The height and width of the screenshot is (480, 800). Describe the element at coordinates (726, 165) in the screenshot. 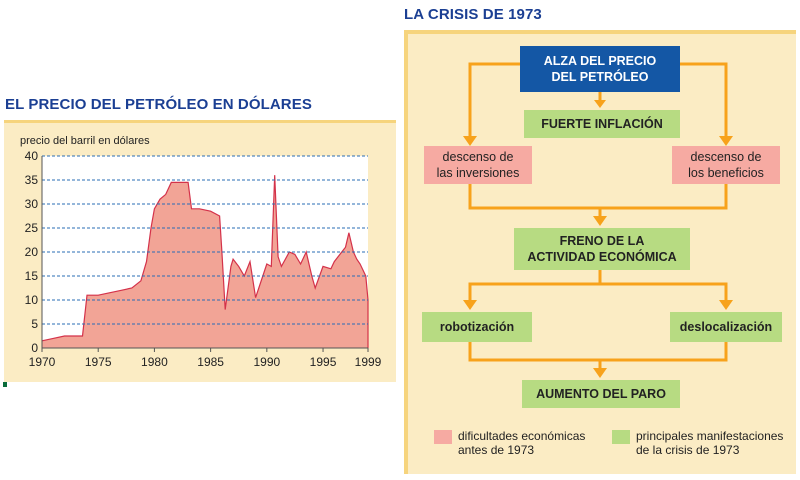

I see `box-descenso-beneficios: descenso de los beneficios` at that location.